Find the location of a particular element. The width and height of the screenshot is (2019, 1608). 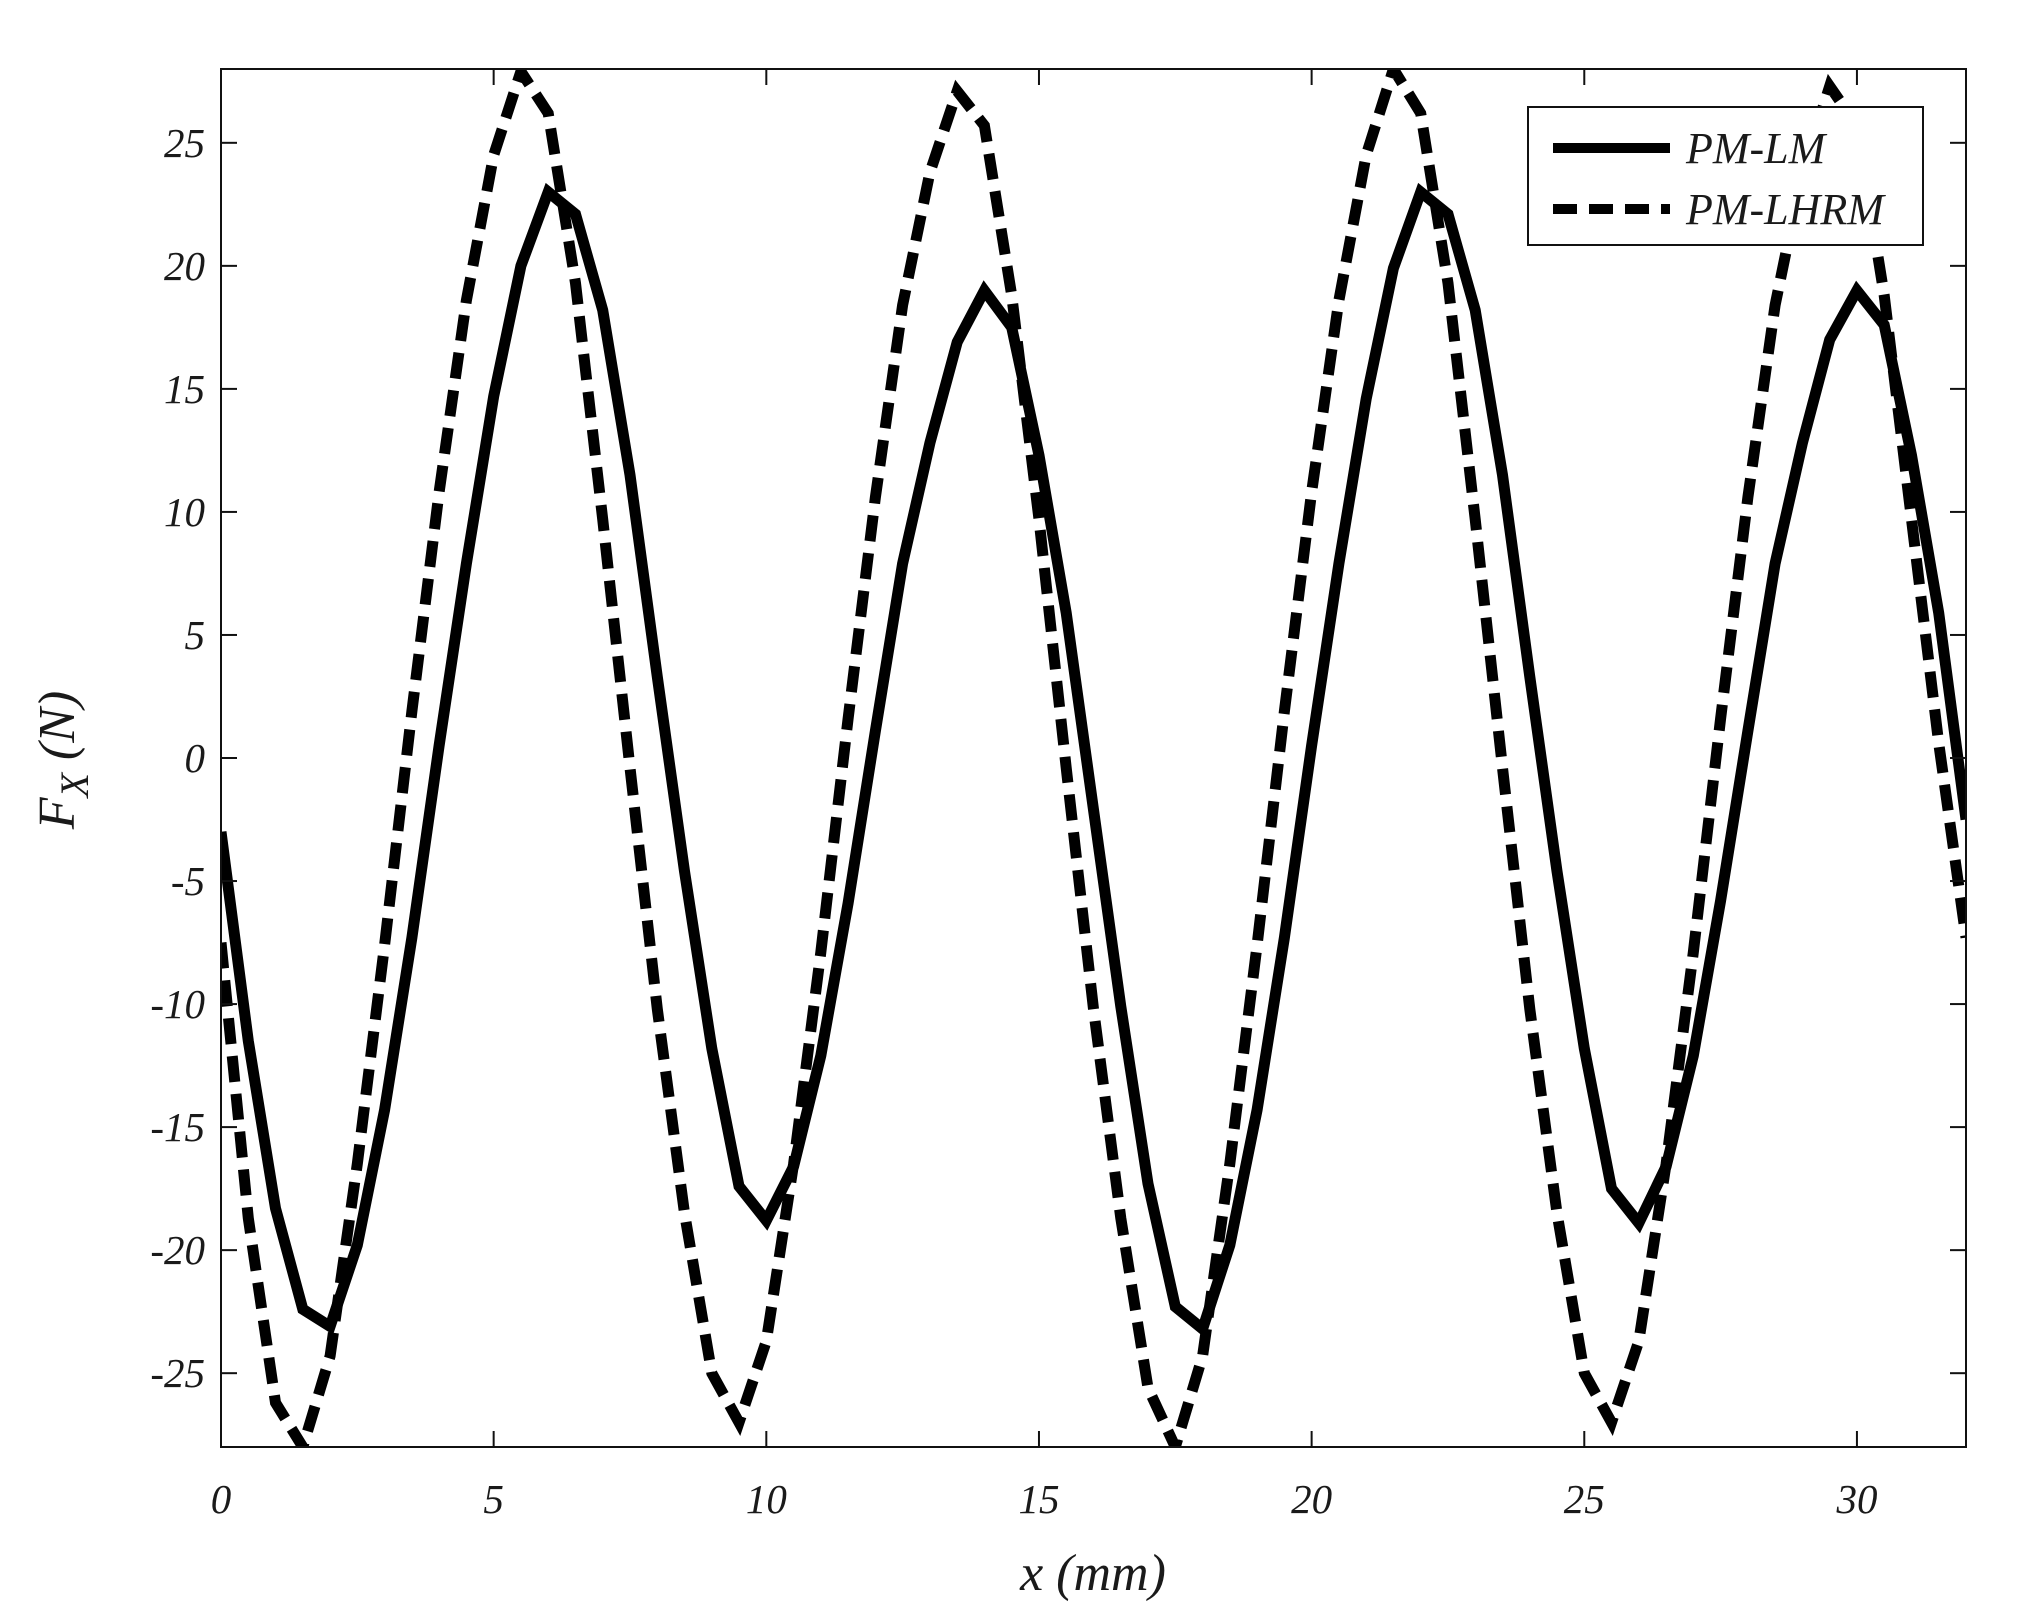

y-tick-label: -25 is located at coordinates (177, 1373).